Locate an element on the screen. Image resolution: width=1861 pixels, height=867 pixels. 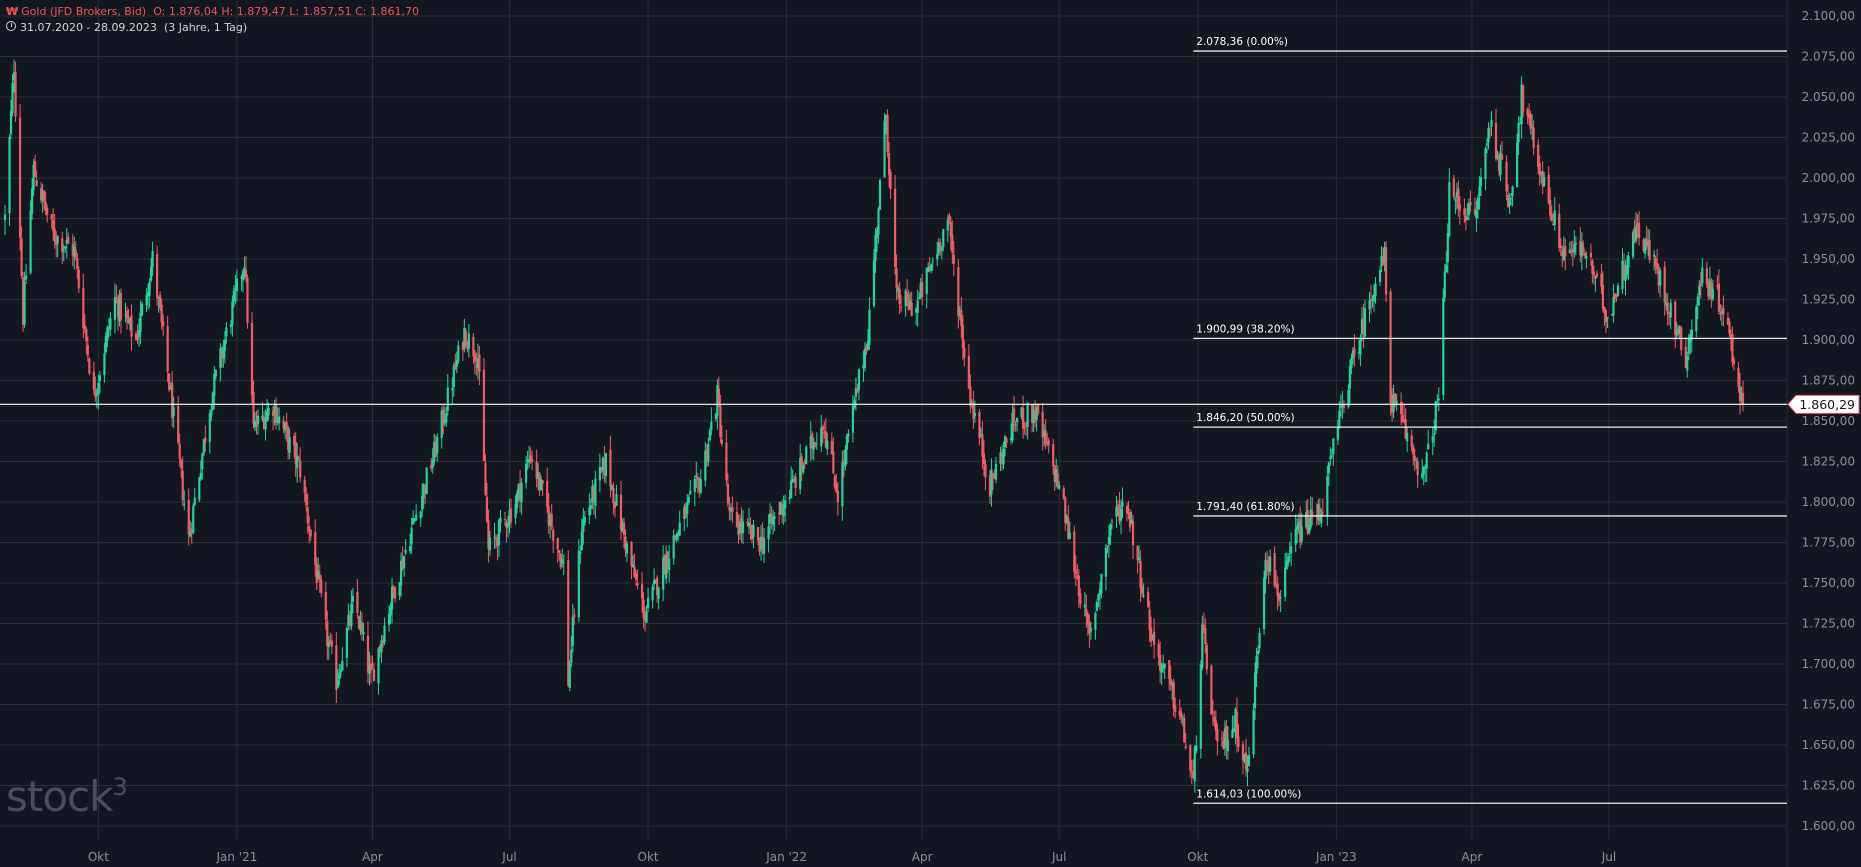
y-tick-label: 1.700,00 is located at coordinates (1828, 664).